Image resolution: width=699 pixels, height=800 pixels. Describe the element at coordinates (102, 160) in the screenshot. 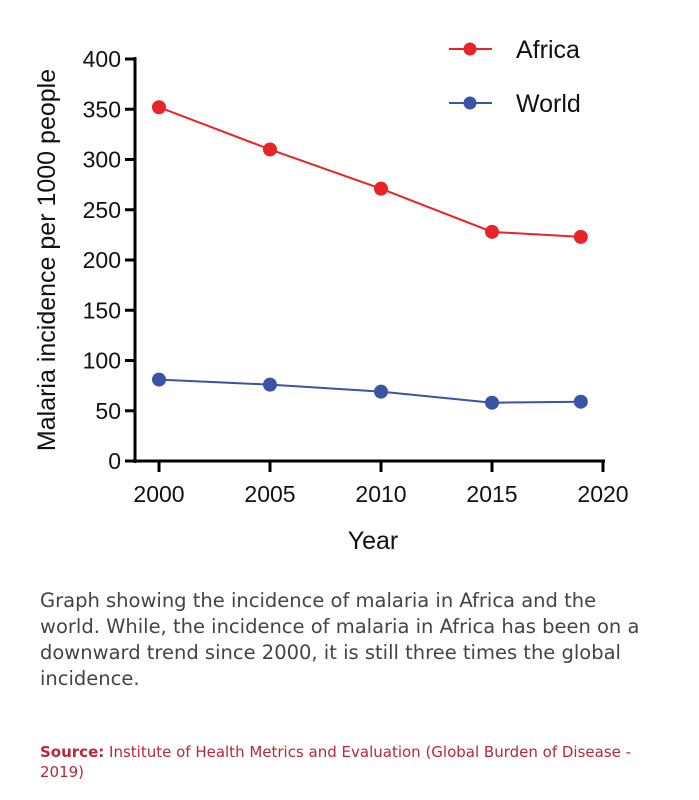

I see `y-tick-label: 300` at that location.